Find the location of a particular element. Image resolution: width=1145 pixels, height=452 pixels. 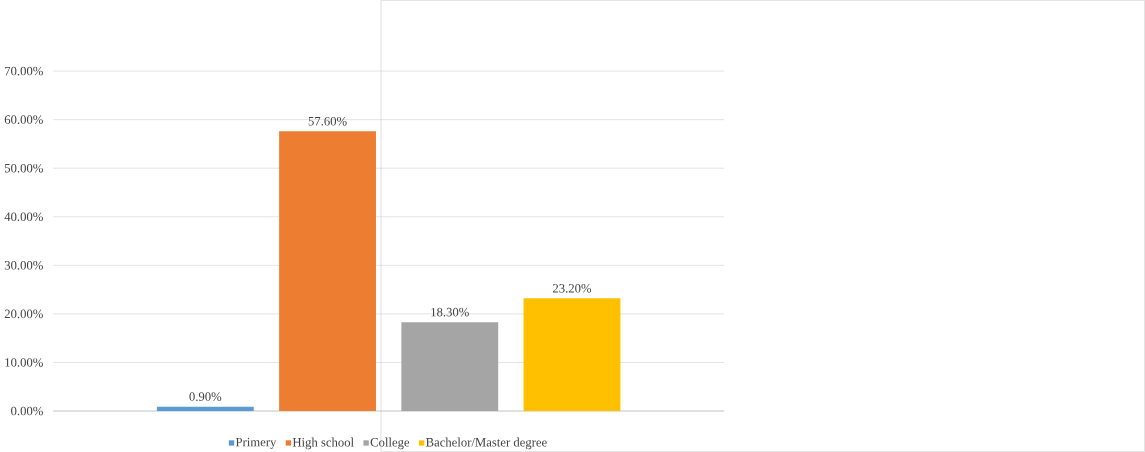

data-label: 18.30% is located at coordinates (450, 312).